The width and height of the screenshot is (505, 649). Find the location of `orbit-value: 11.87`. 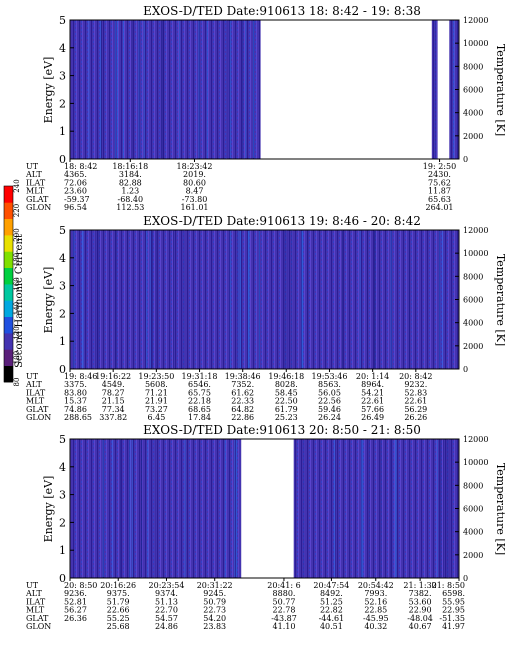

orbit-value: 11.87 is located at coordinates (439, 191).